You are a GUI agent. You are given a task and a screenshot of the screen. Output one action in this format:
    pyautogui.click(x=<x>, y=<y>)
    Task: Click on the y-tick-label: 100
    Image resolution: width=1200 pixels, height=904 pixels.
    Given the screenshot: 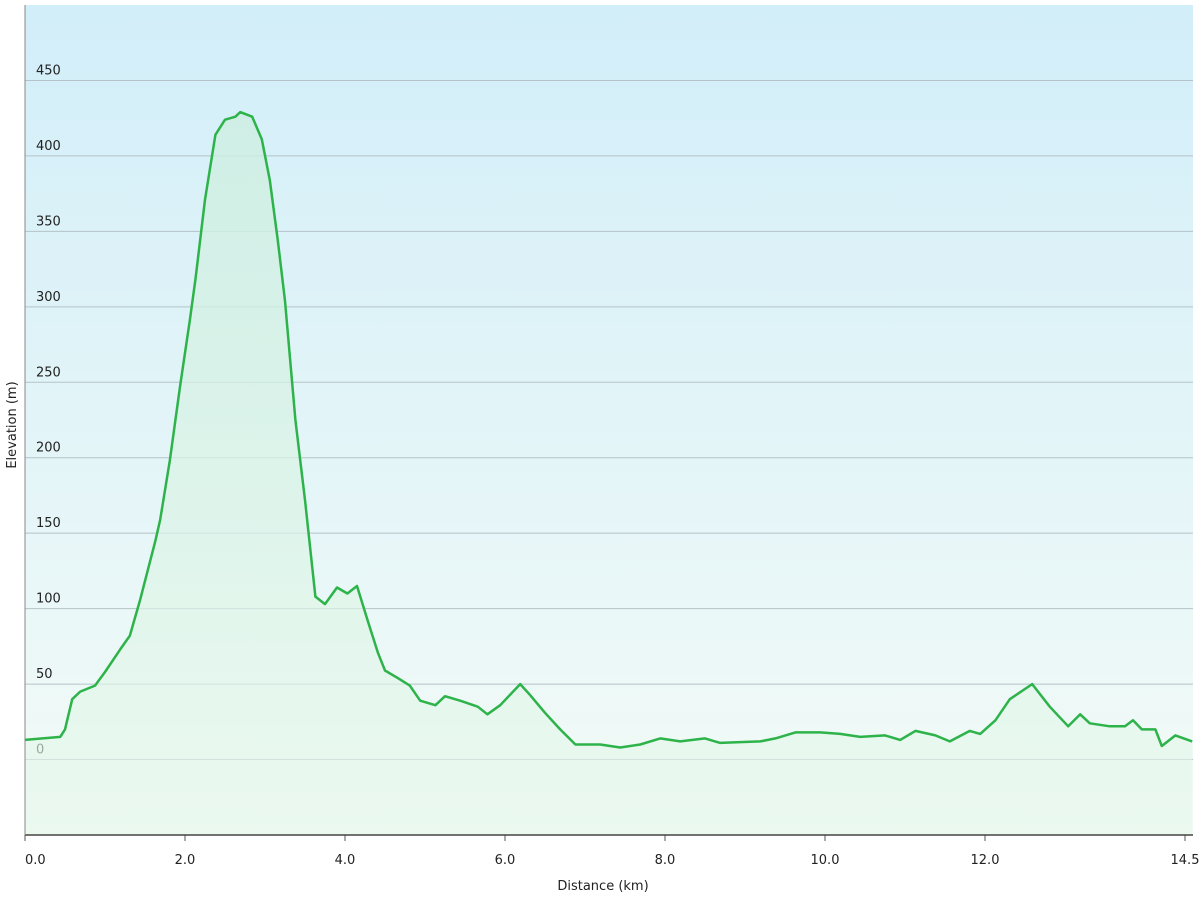 What is the action you would take?
    pyautogui.click(x=48, y=599)
    